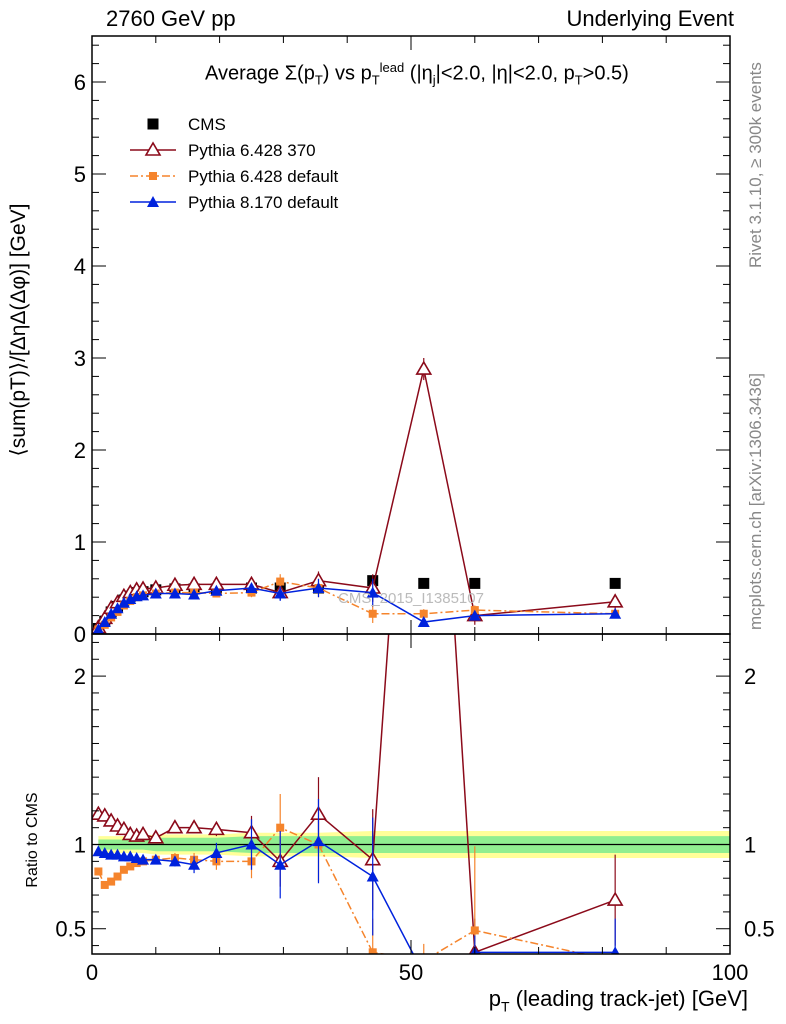 This screenshot has width=786, height=1024. What do you see at coordinates (80, 266) in the screenshot?
I see `y-tick-label: 4` at bounding box center [80, 266].